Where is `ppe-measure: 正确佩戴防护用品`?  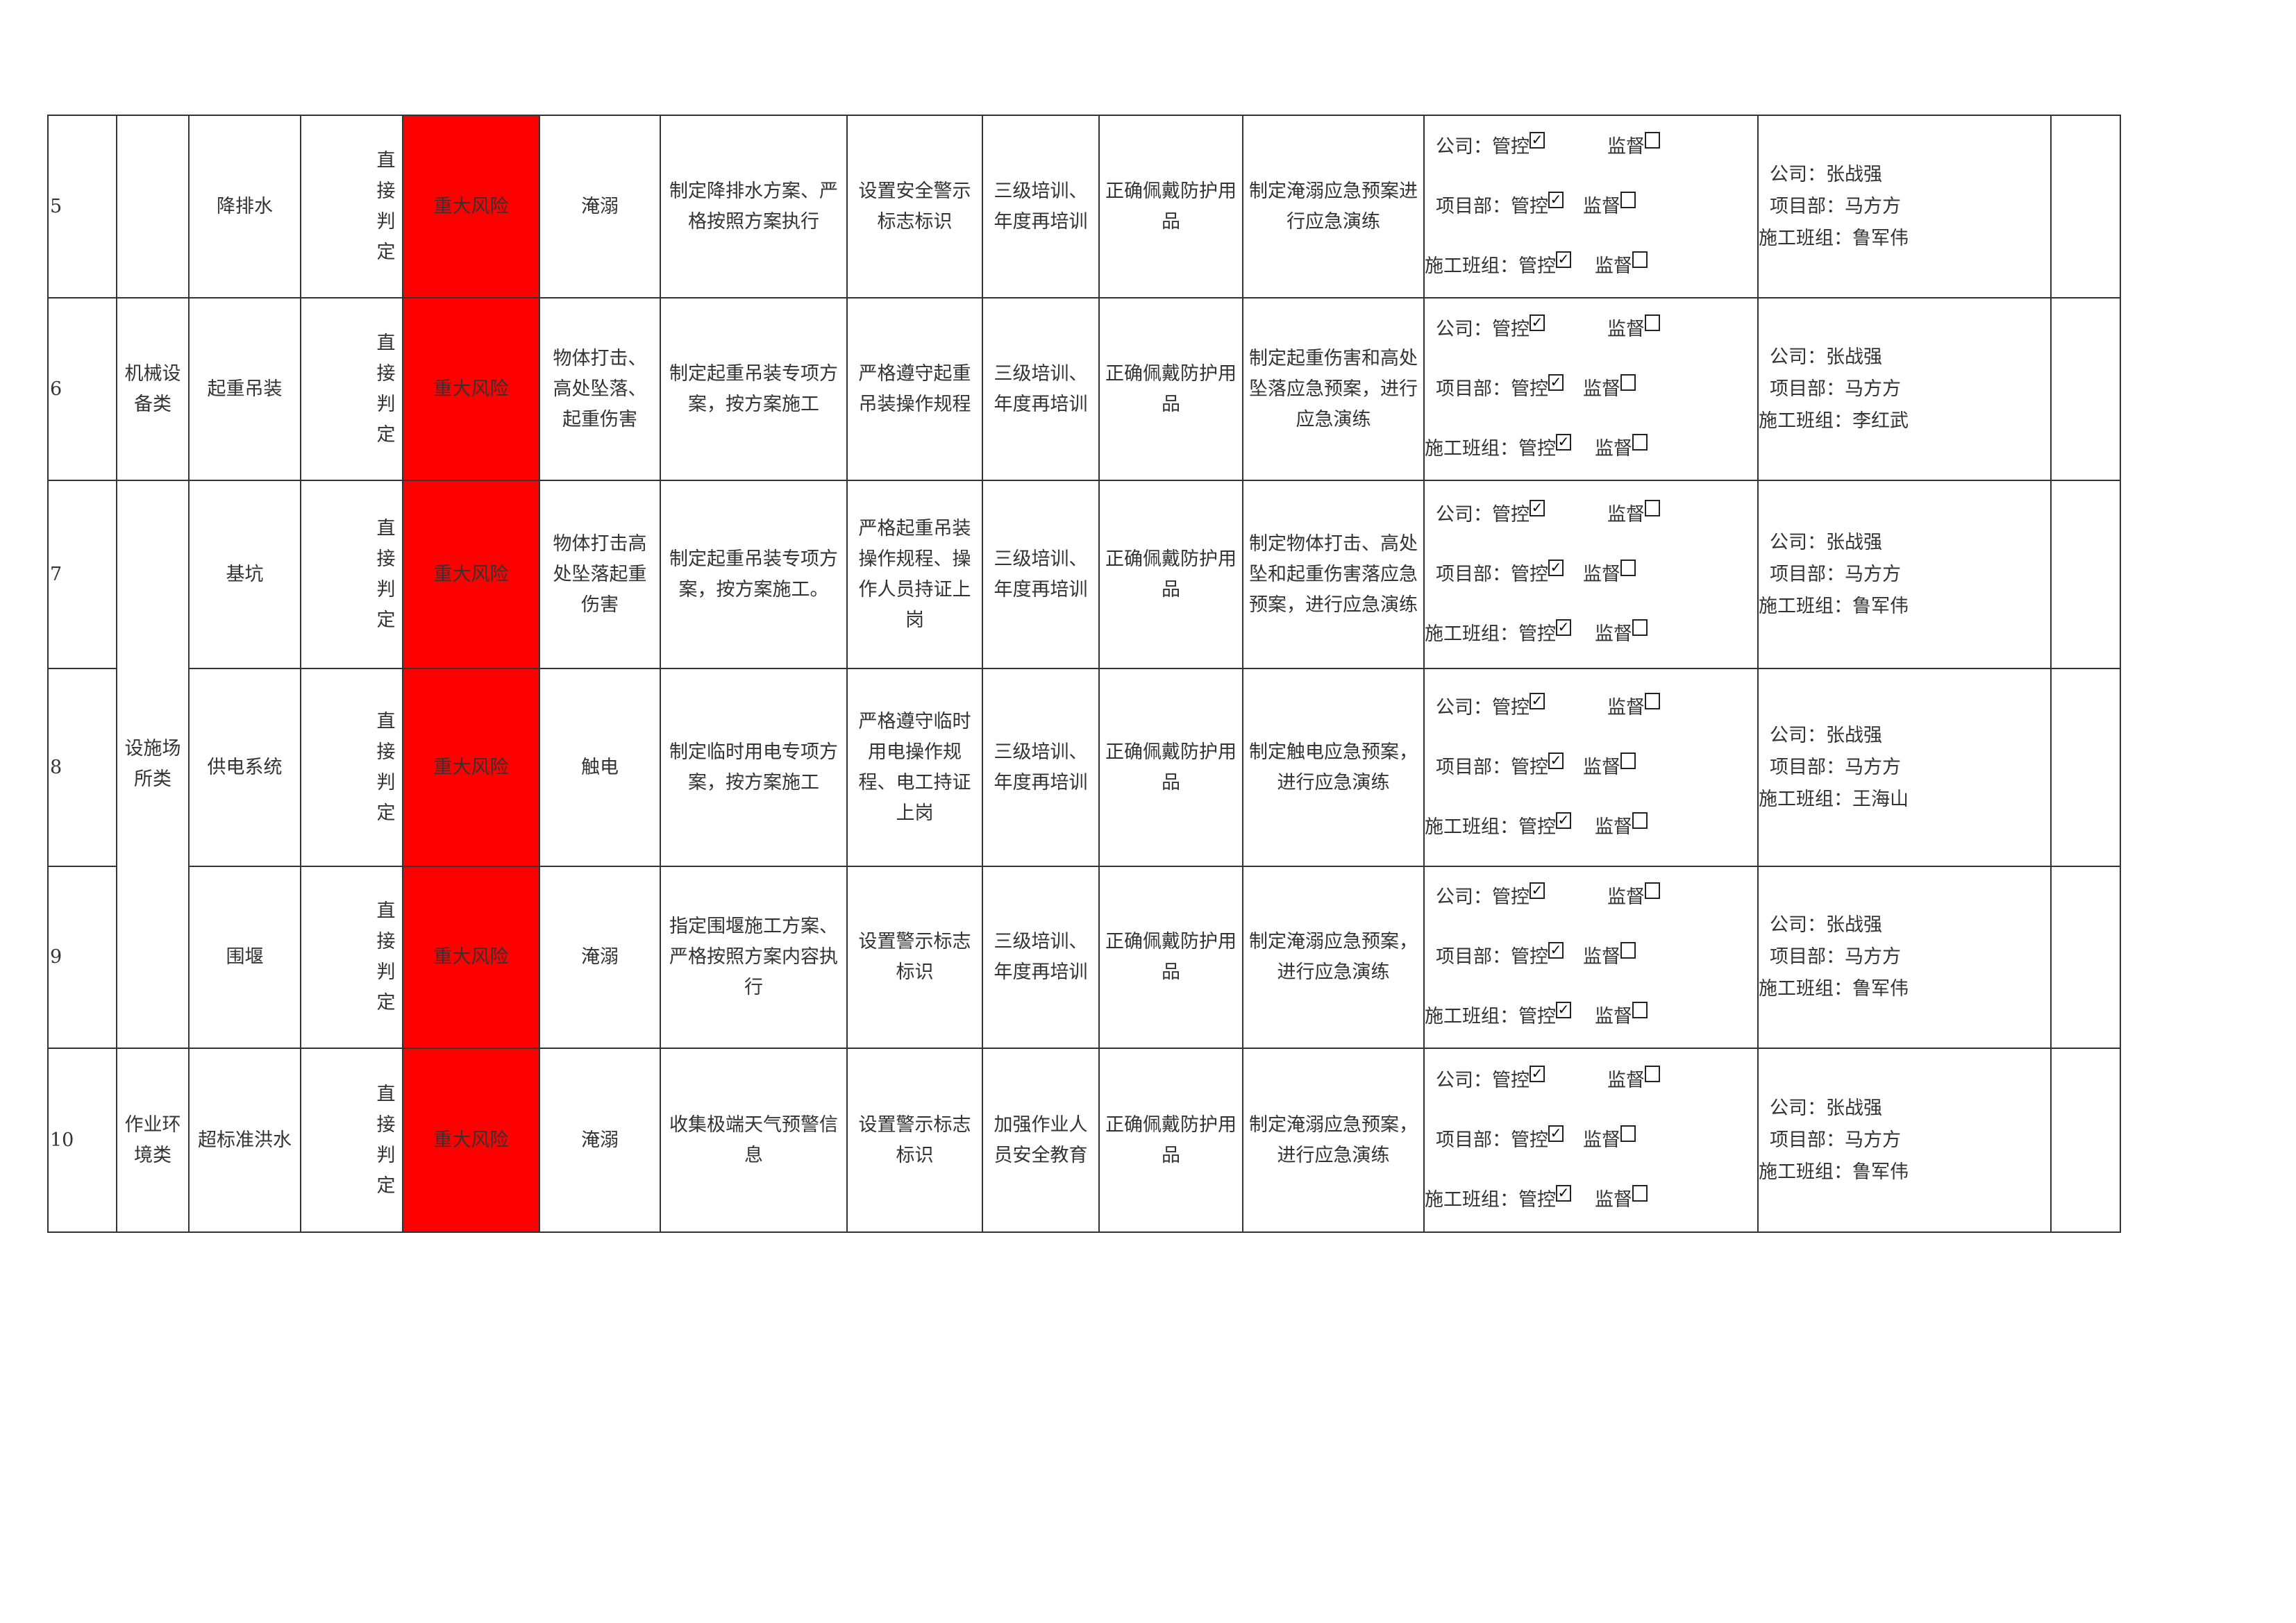 ppe-measure: 正确佩戴防护用品 is located at coordinates (1170, 767).